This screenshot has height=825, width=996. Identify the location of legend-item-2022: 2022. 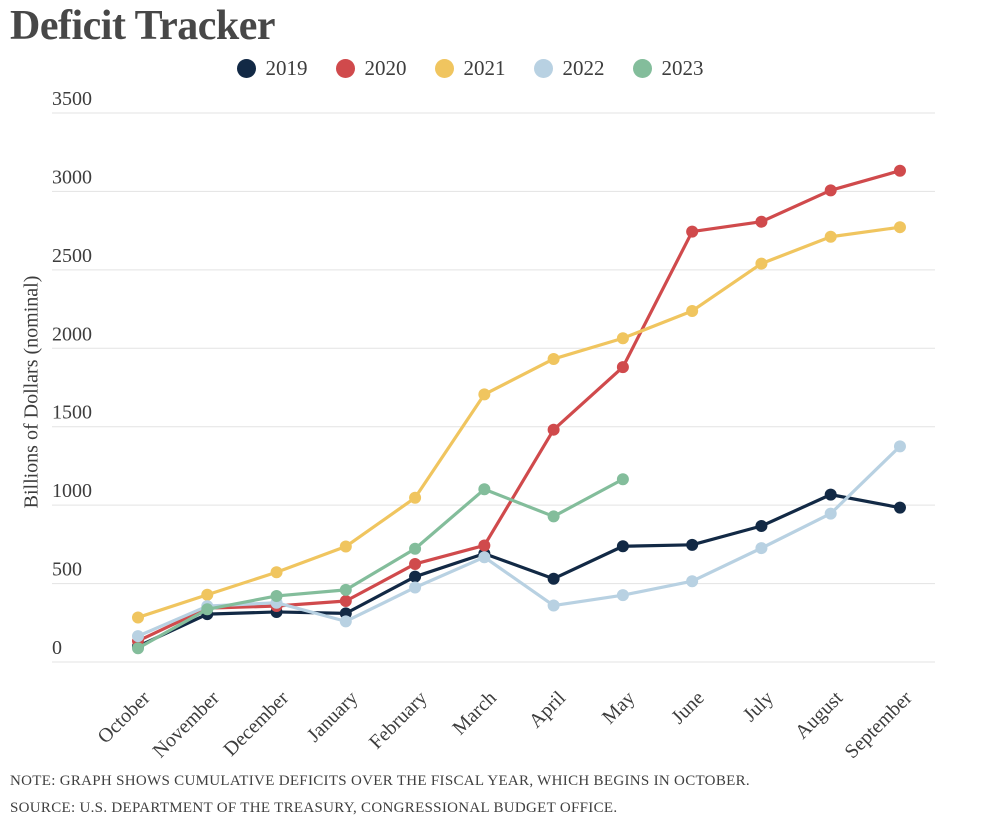
(569, 68).